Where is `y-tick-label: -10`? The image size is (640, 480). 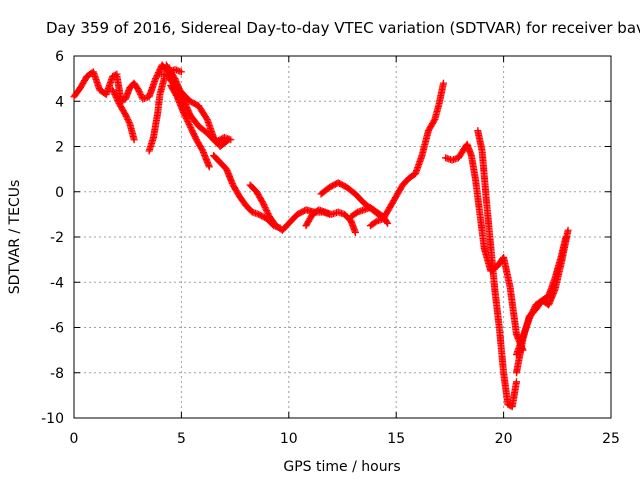 y-tick-label: -10 is located at coordinates (52, 419).